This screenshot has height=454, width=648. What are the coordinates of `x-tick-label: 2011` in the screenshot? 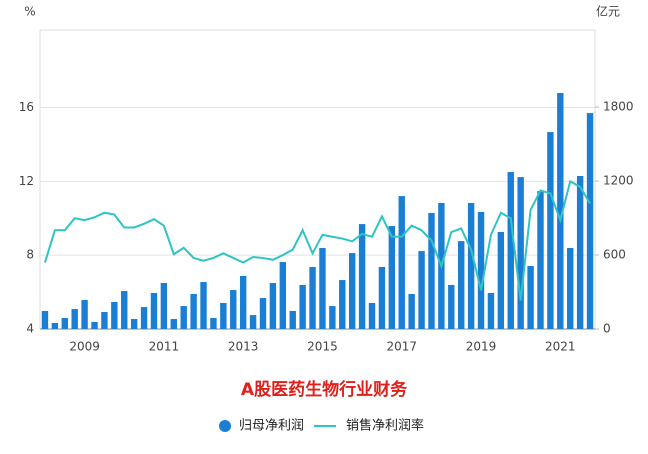 It's located at (164, 347).